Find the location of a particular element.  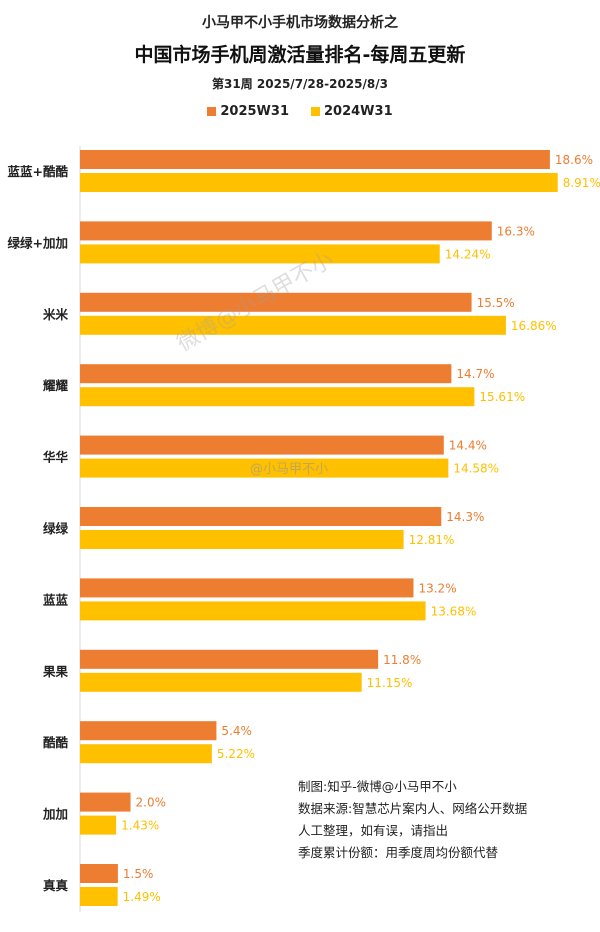

category-label: 蓝蓝 is located at coordinates (56, 599).